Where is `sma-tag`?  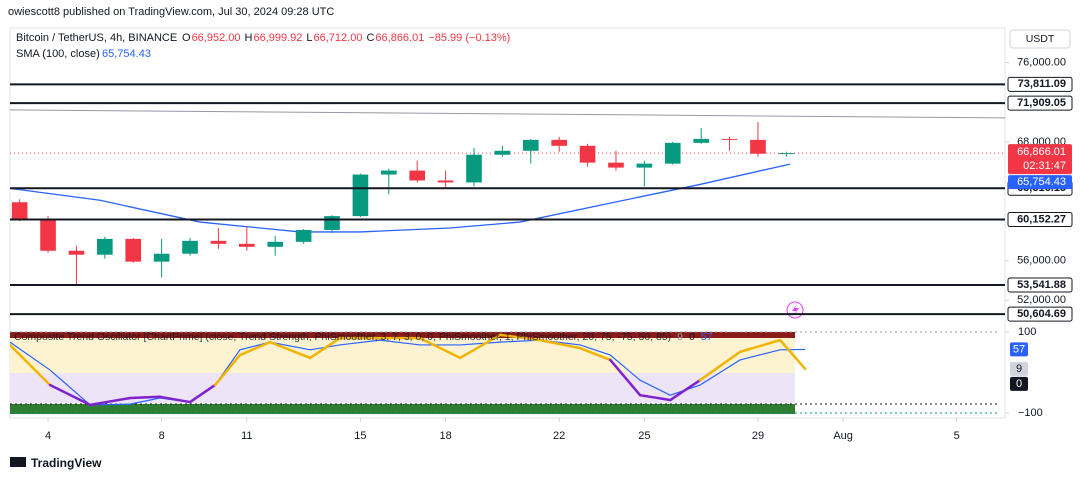
sma-tag is located at coordinates (1040, 182).